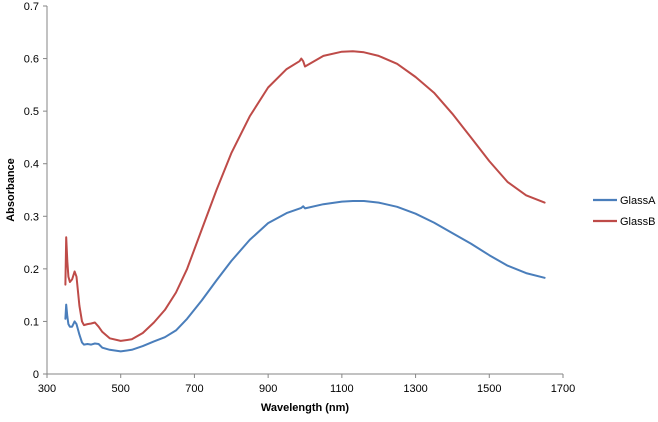 The height and width of the screenshot is (422, 658). Describe the element at coordinates (11, 190) in the screenshot. I see `y-axis-title: Absorbance` at that location.